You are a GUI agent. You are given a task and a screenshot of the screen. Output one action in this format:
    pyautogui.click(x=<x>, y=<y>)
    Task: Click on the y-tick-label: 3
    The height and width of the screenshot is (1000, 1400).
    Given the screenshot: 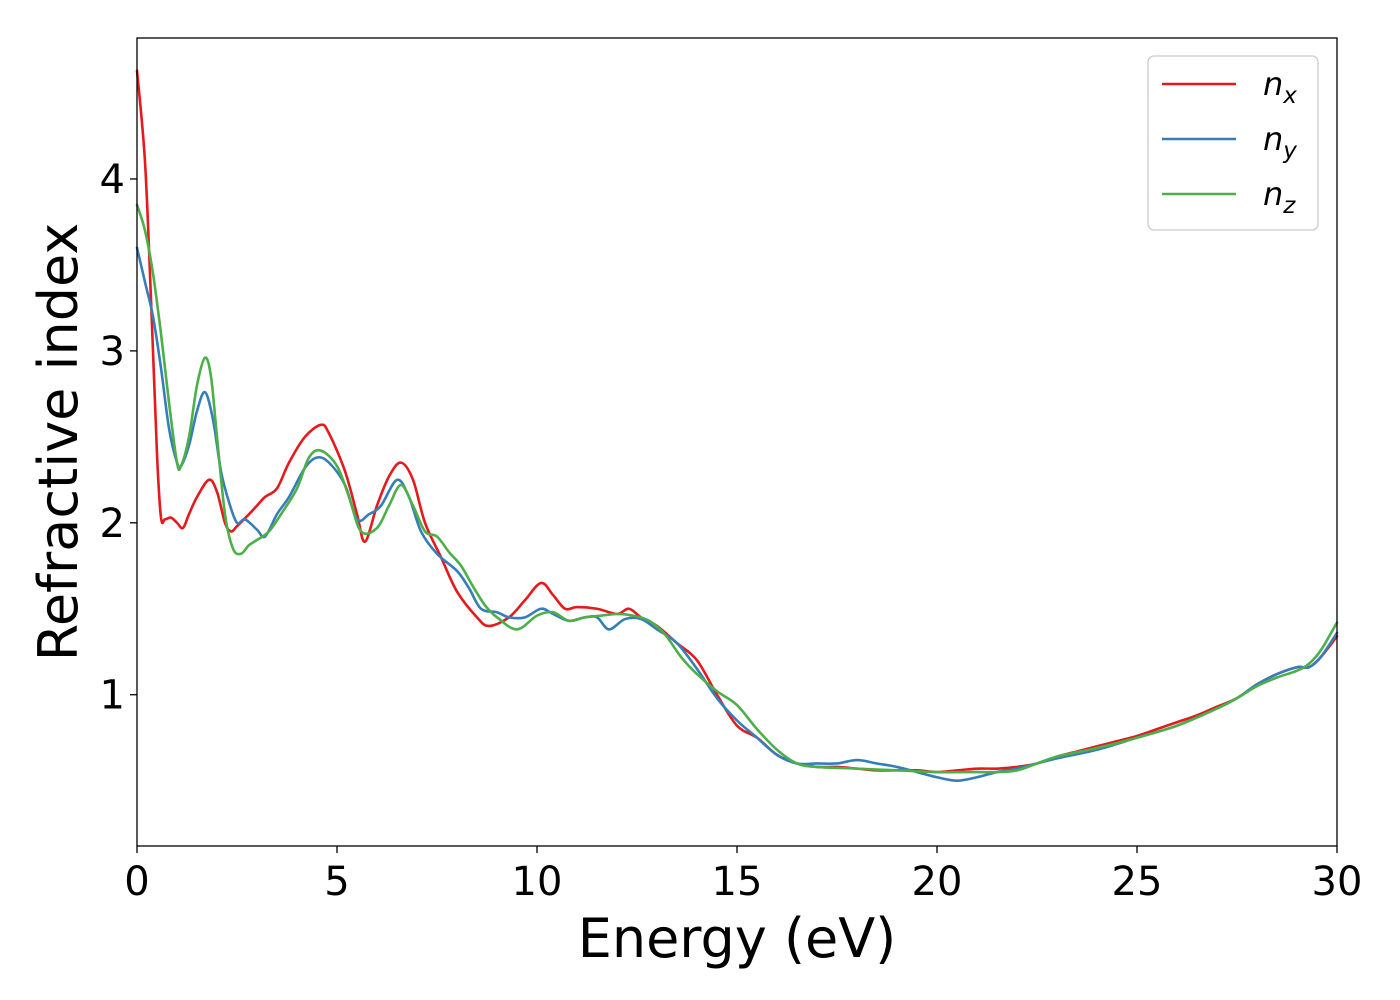 What is the action you would take?
    pyautogui.click(x=112, y=352)
    